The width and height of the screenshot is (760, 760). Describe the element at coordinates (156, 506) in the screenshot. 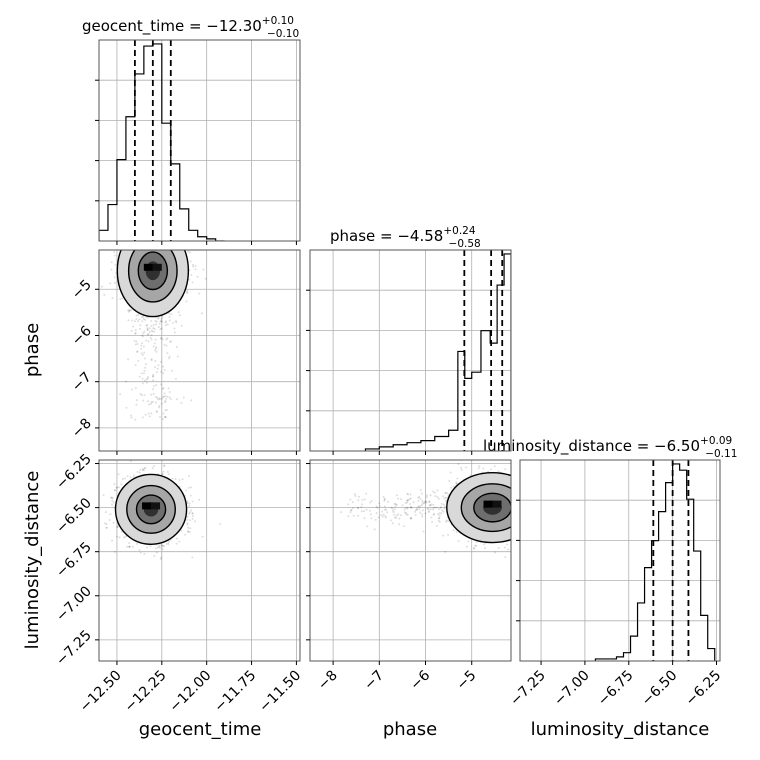

I see `density-peak-cell` at that location.